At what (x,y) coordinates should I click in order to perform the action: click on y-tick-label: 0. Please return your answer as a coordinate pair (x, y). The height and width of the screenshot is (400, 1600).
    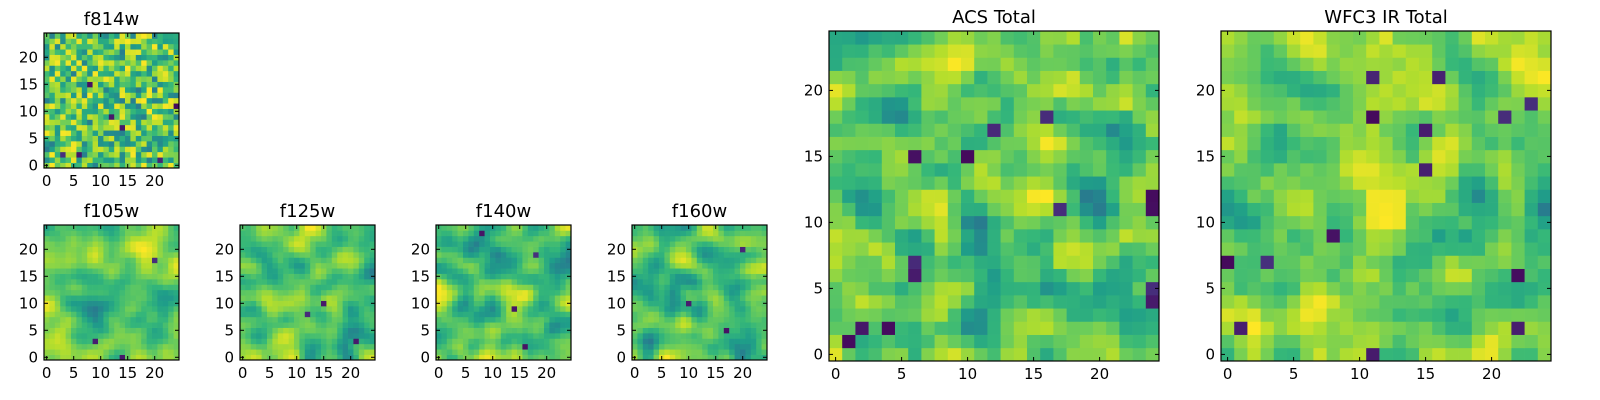
    Looking at the image, I should click on (621, 357).